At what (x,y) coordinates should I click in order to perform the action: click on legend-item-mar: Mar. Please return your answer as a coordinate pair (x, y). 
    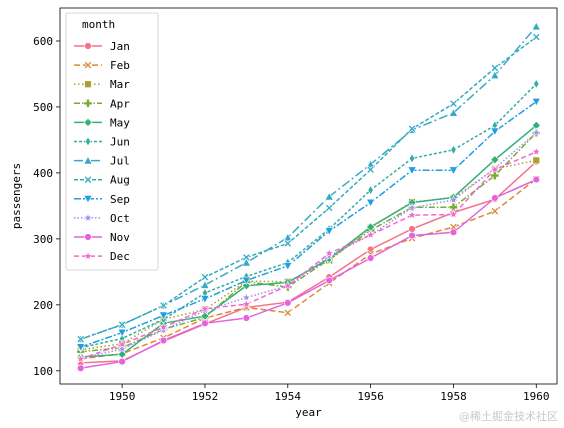
    Looking at the image, I should click on (102, 84).